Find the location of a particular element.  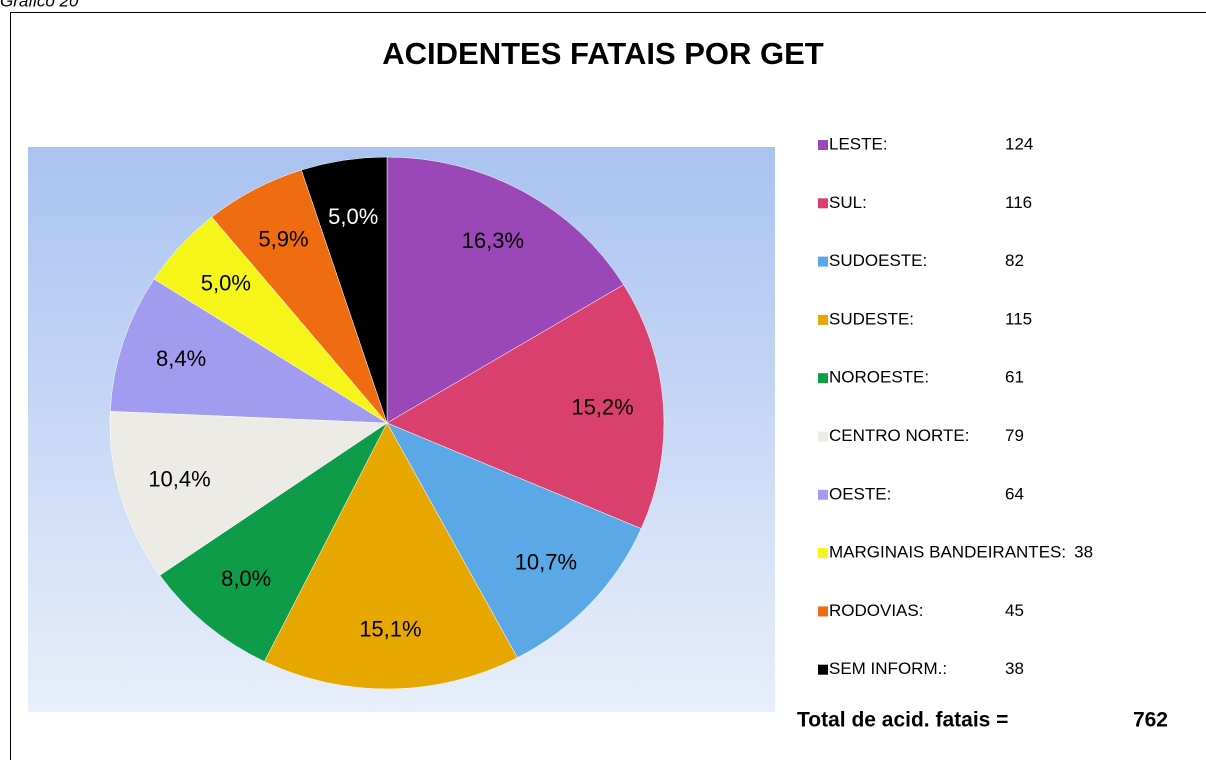

legend-label: SUL: is located at coordinates (848, 202).